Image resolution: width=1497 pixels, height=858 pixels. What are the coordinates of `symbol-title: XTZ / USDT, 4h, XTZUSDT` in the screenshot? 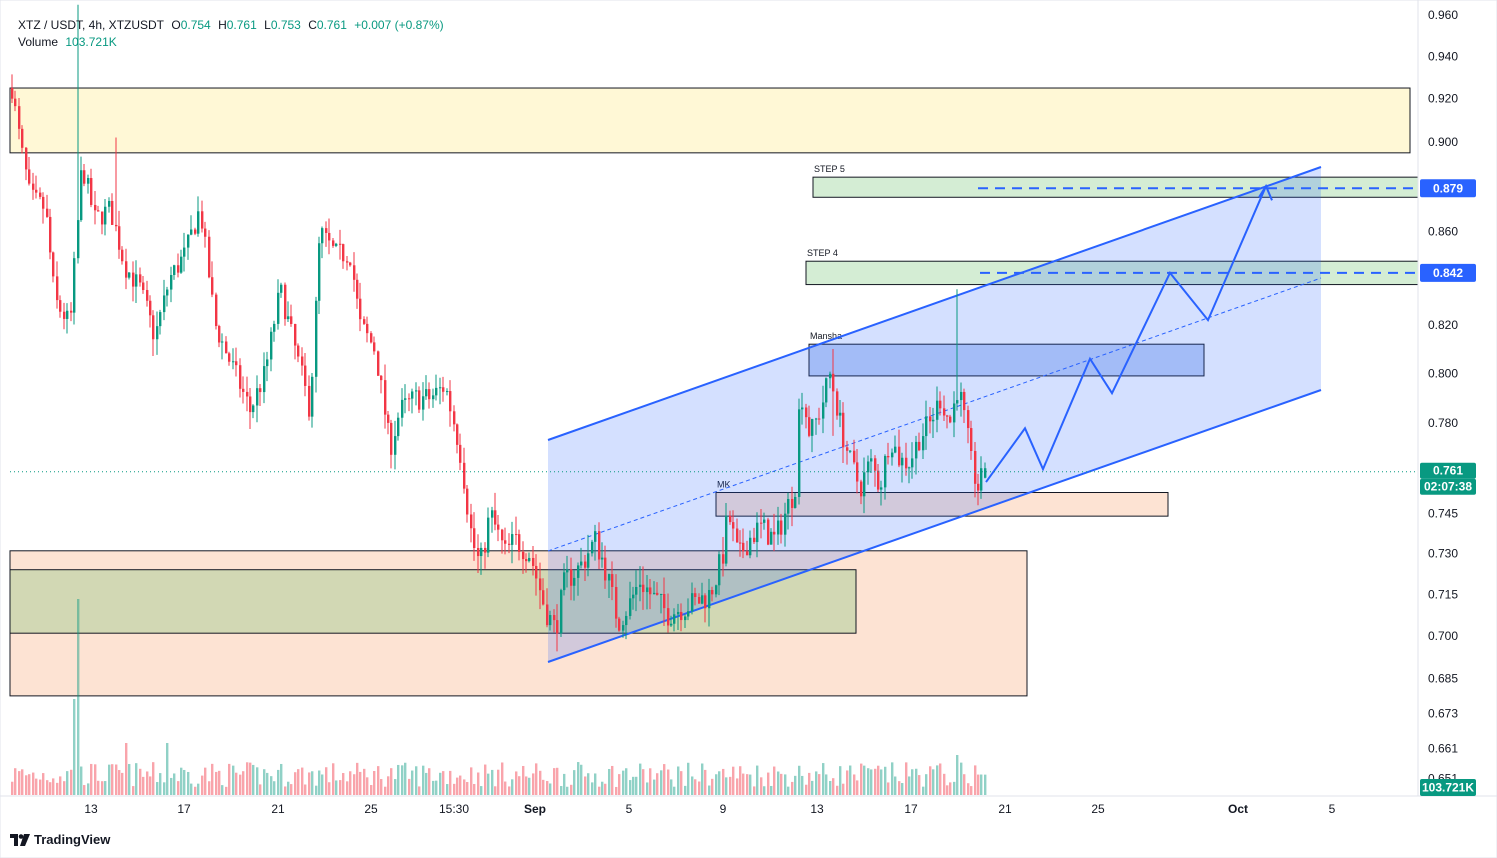 It's located at (91, 25).